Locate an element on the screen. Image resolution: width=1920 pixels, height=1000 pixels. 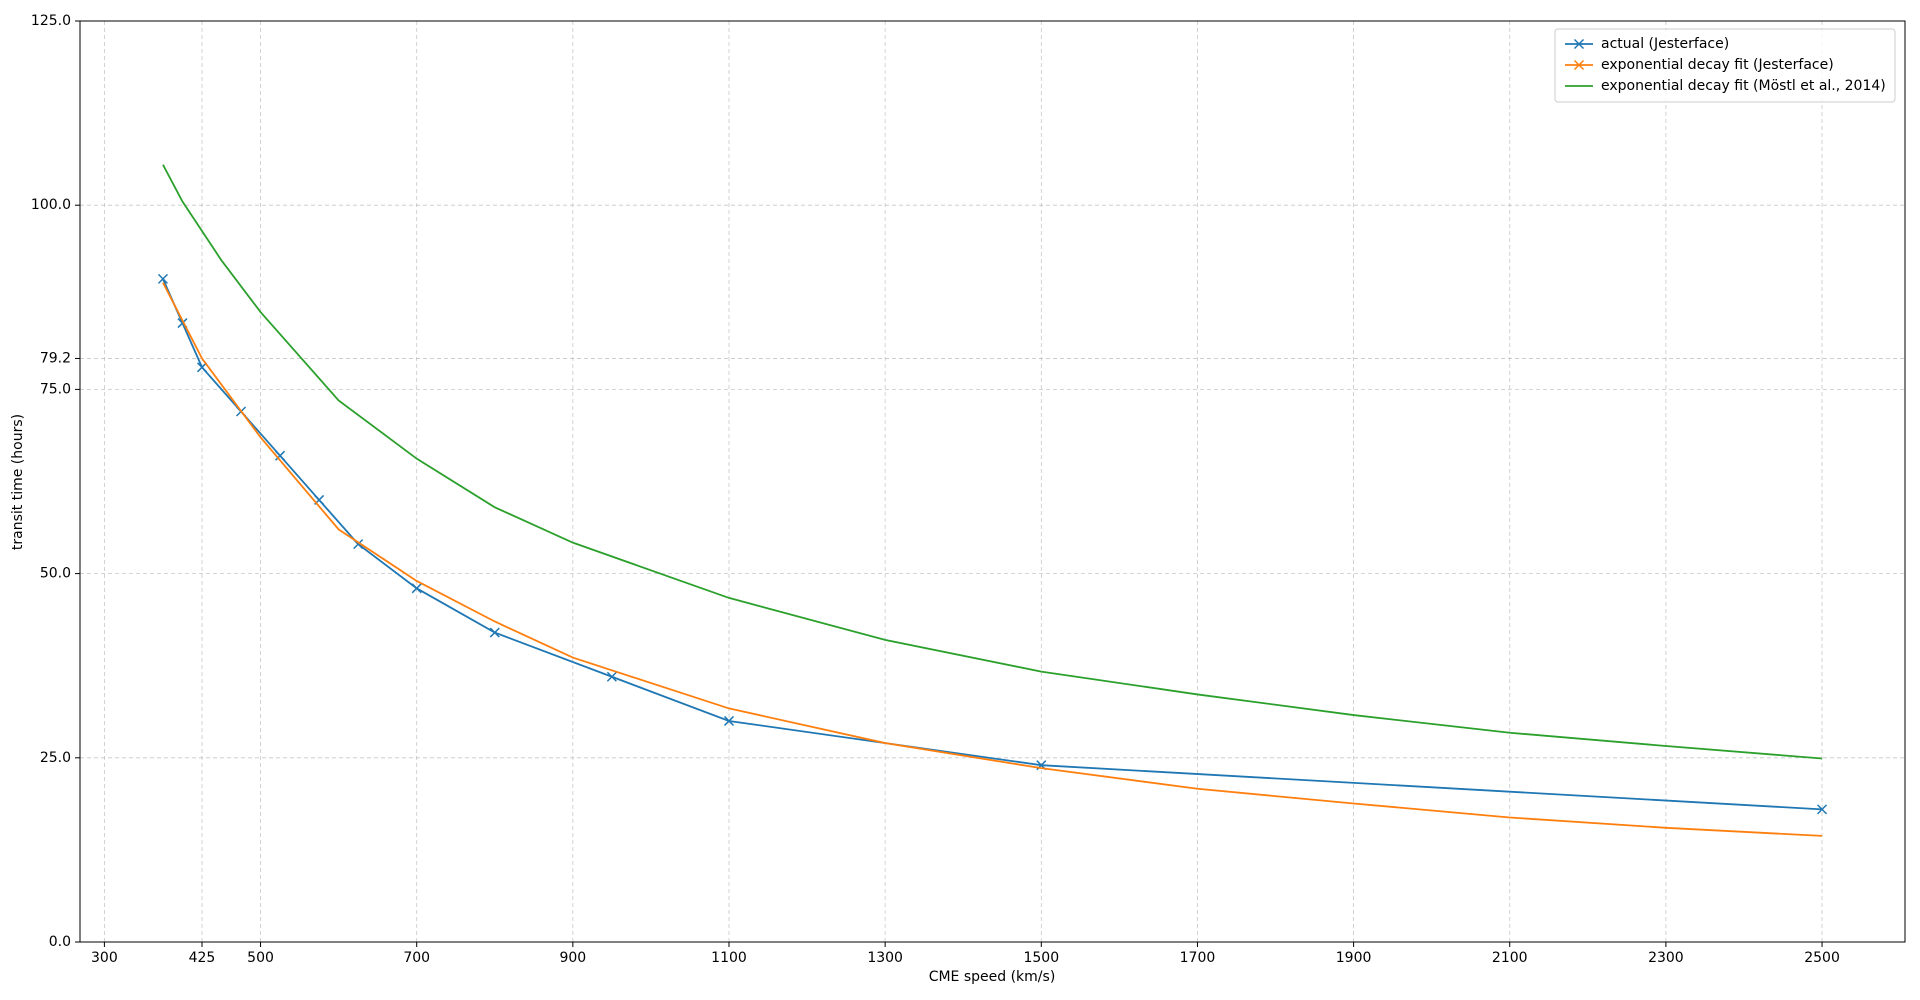
x-tick-label: 700 is located at coordinates (416, 958).